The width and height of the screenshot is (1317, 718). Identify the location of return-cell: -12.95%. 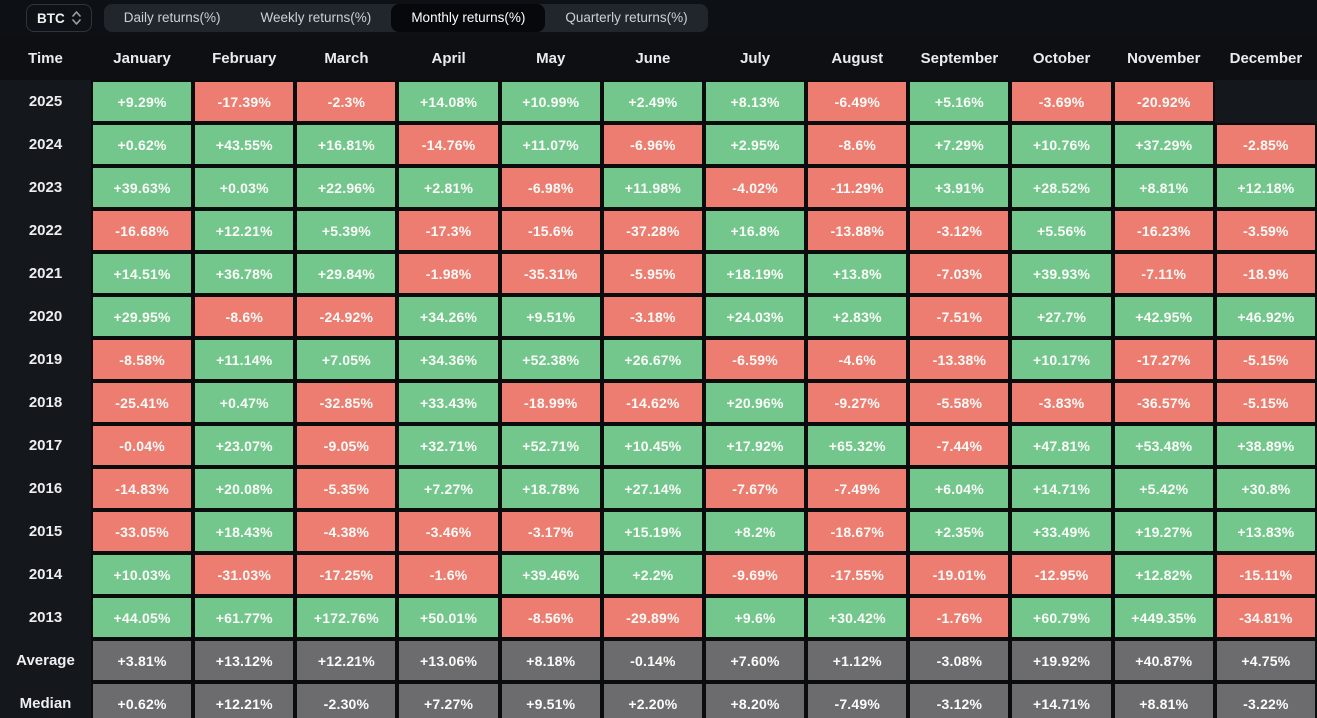
(1061, 574).